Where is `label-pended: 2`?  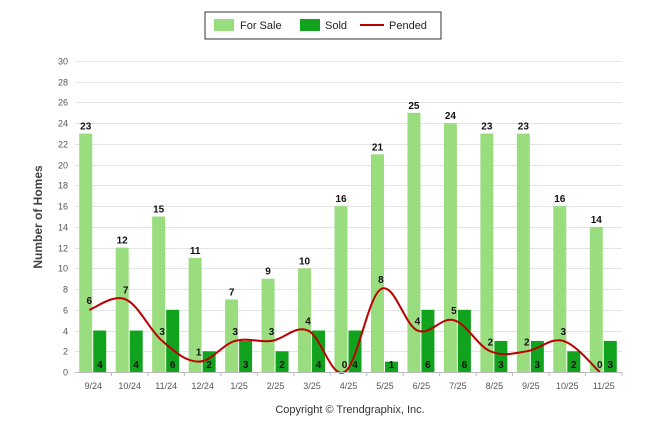
label-pended: 2 is located at coordinates (527, 342).